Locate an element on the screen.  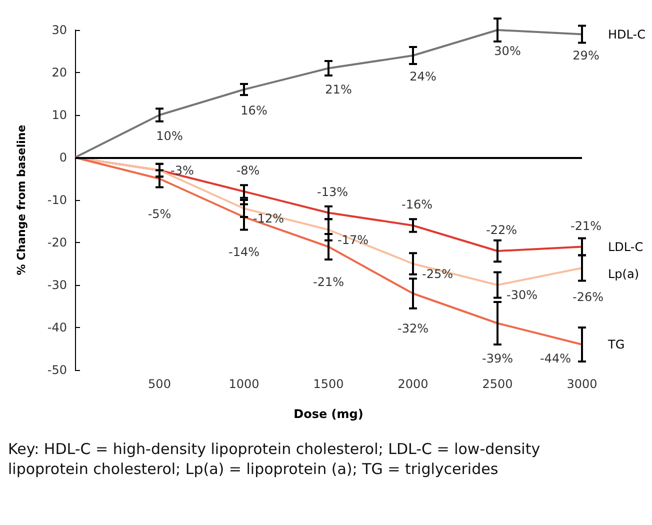
y-axis-title: % Change from baseline is located at coordinates (21, 200).